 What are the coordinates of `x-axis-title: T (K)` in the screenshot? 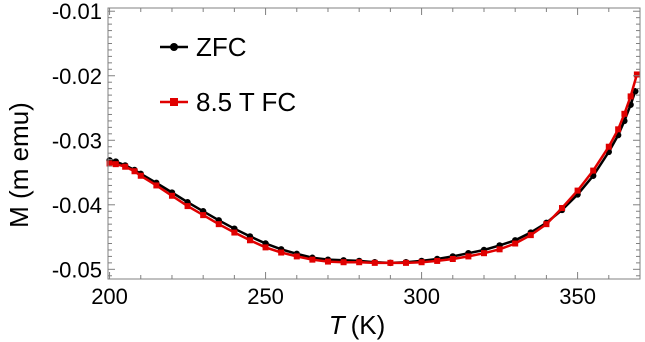 It's located at (357, 325).